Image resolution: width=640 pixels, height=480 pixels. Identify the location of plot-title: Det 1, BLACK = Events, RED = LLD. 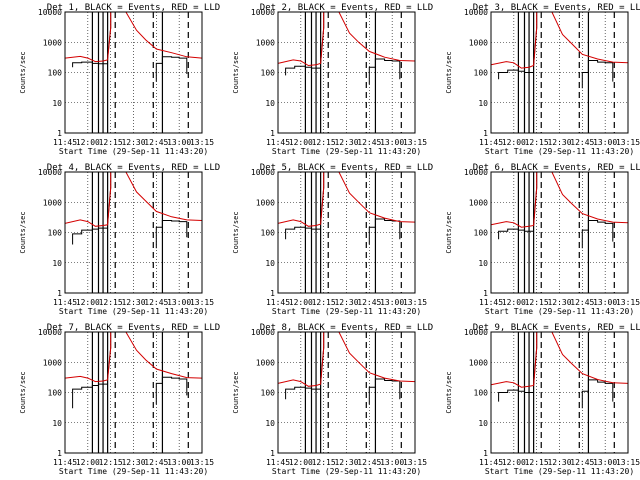
(133, 8).